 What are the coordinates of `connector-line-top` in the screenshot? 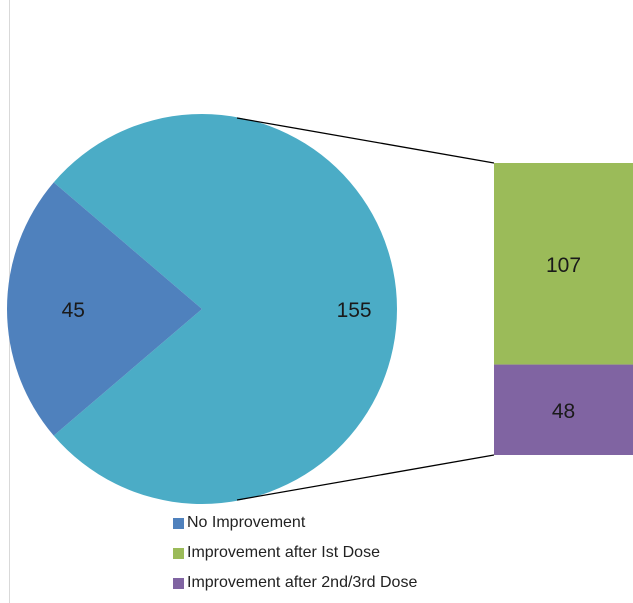 It's located at (365, 140).